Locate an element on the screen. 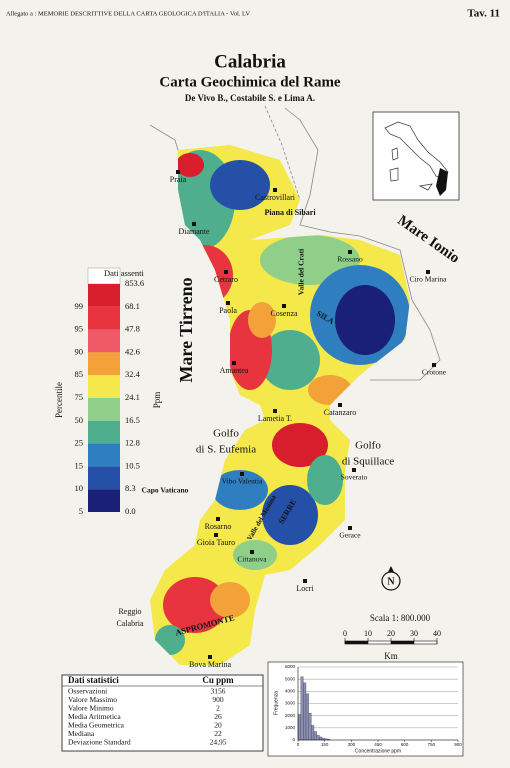  stats-label: Deviazione Standard is located at coordinates (99, 742).